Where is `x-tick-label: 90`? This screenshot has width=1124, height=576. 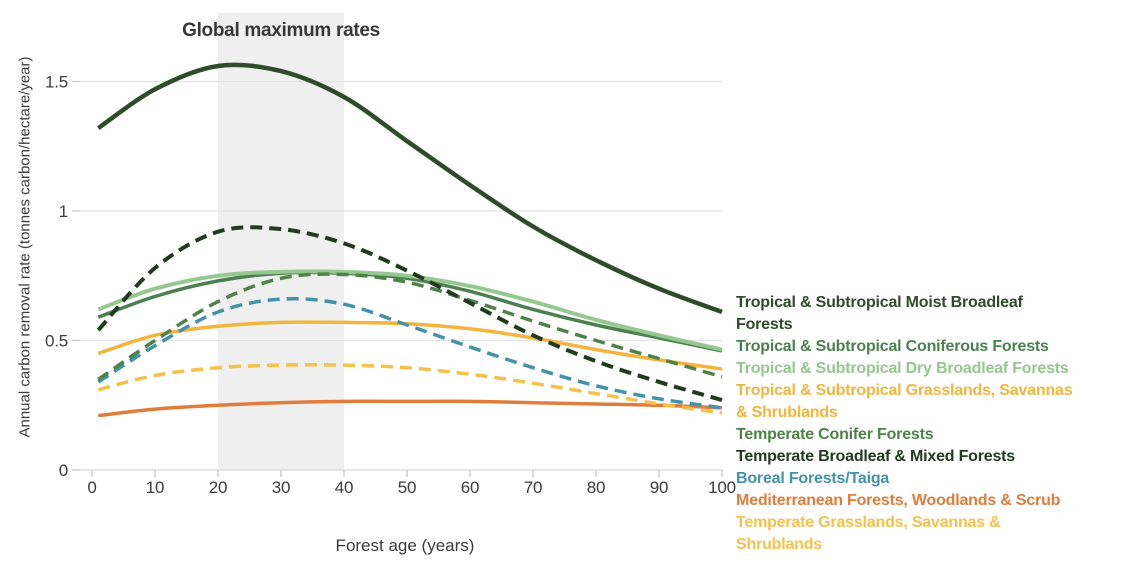
x-tick-label: 90 is located at coordinates (659, 487).